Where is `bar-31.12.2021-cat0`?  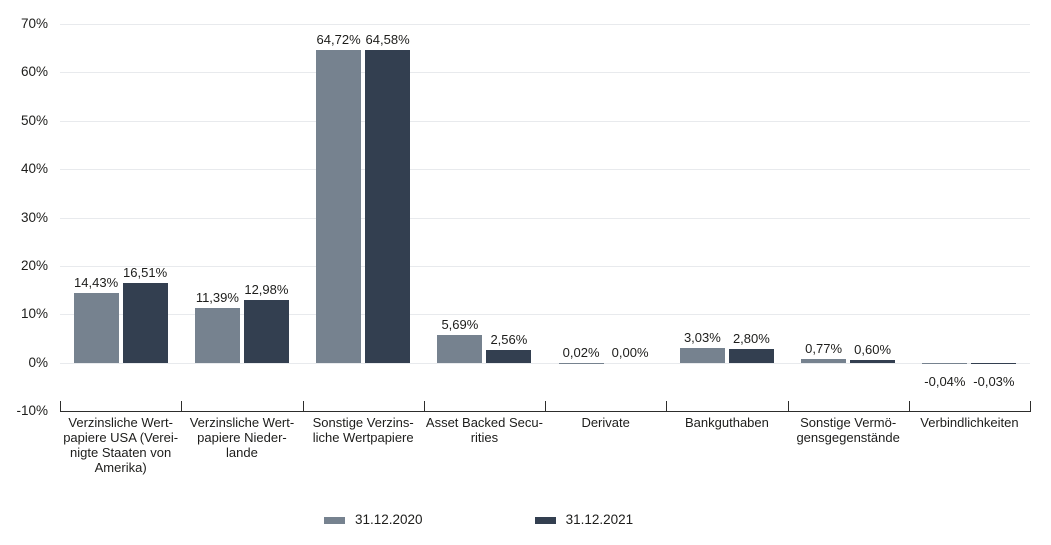
bar-31.12.2021-cat0 is located at coordinates (145, 322).